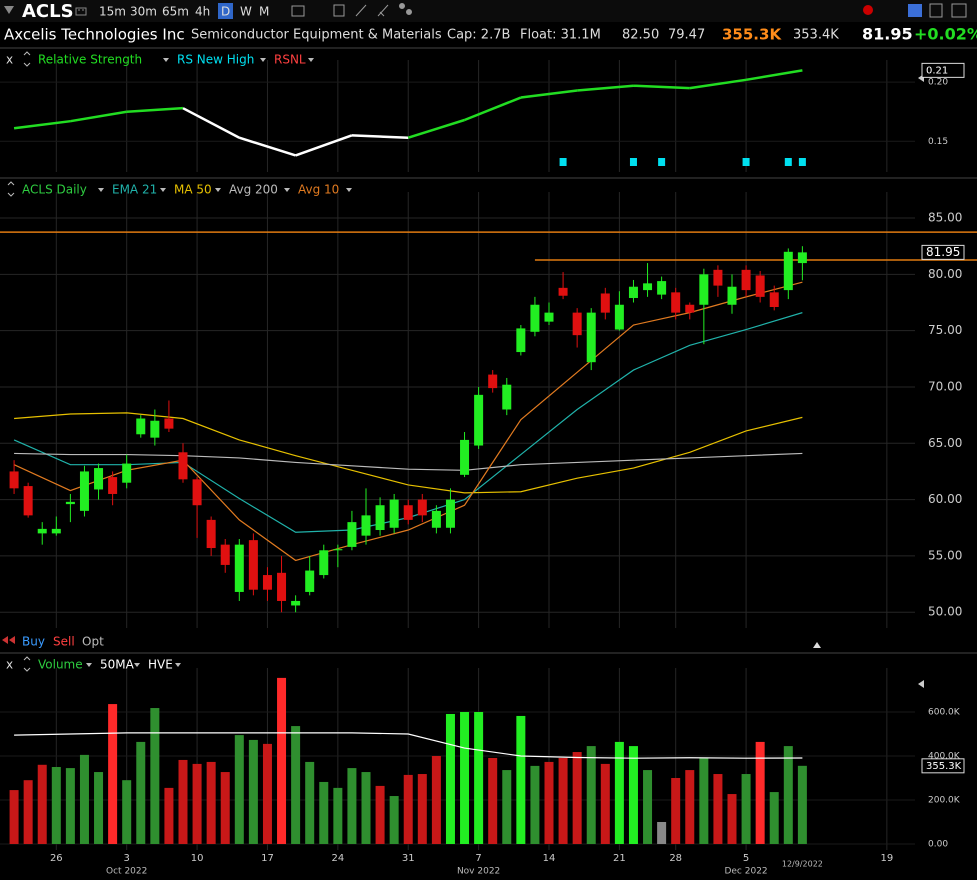 This screenshot has width=977, height=880. Describe the element at coordinates (33, 642) in the screenshot. I see `buy-button: Buy` at that location.